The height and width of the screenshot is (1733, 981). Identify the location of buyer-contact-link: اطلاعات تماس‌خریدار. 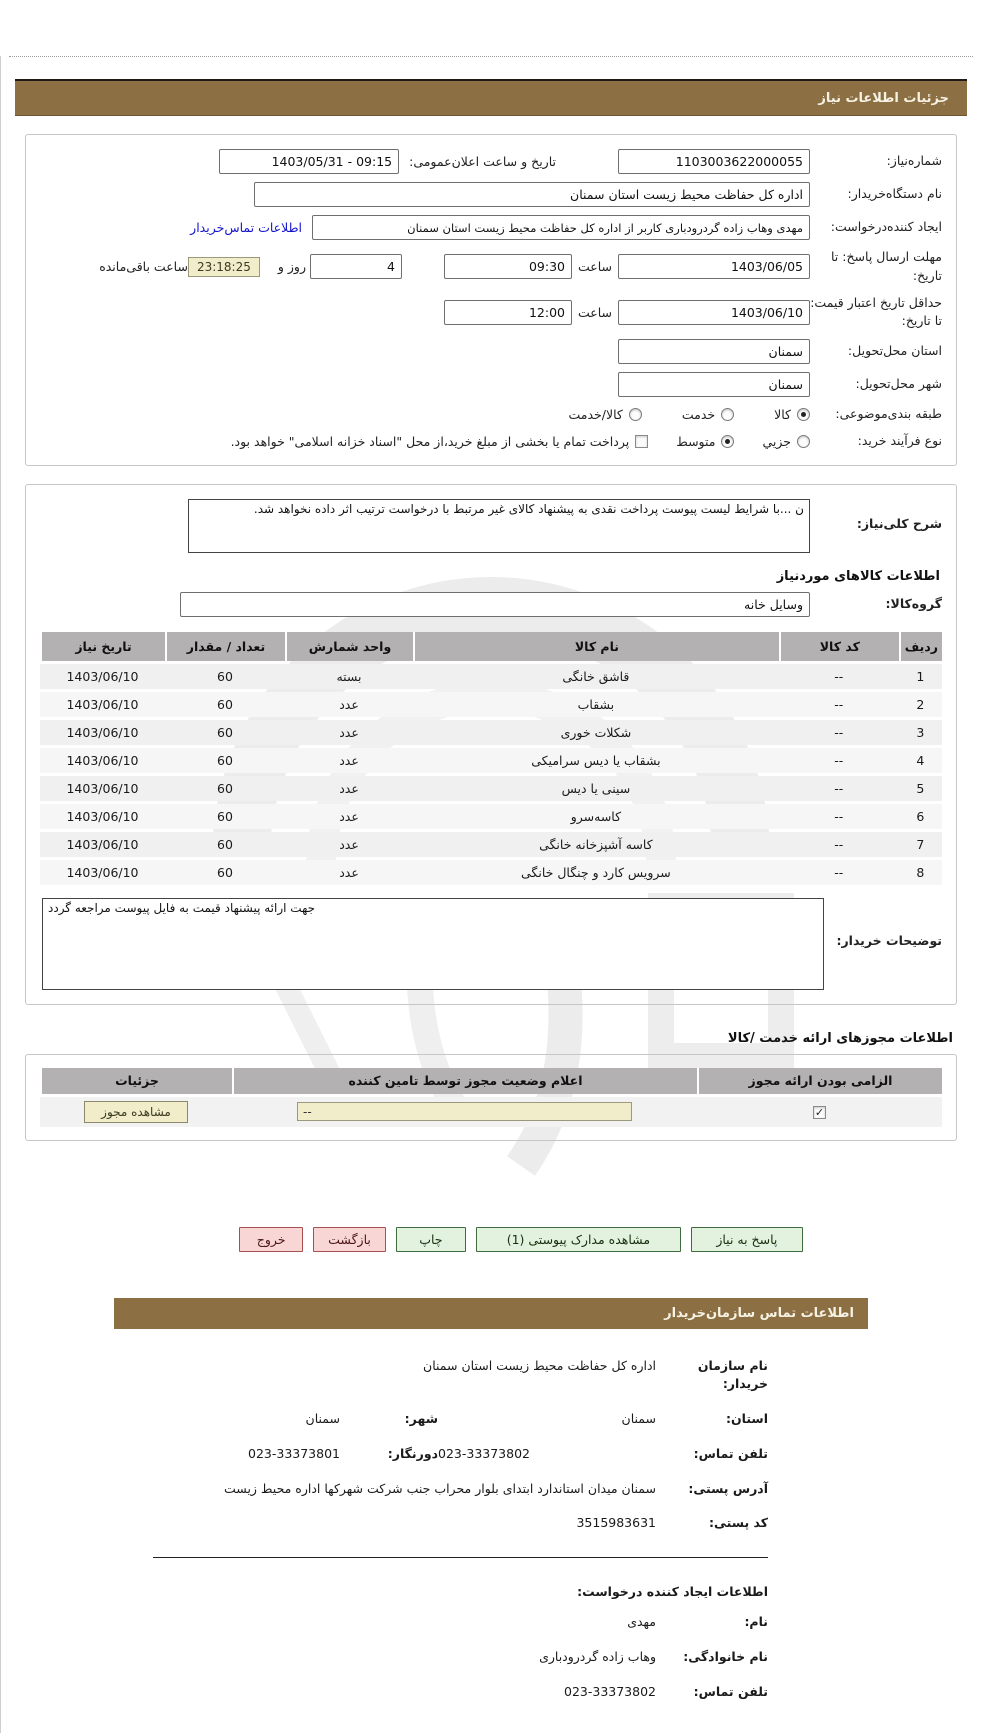
(246, 227).